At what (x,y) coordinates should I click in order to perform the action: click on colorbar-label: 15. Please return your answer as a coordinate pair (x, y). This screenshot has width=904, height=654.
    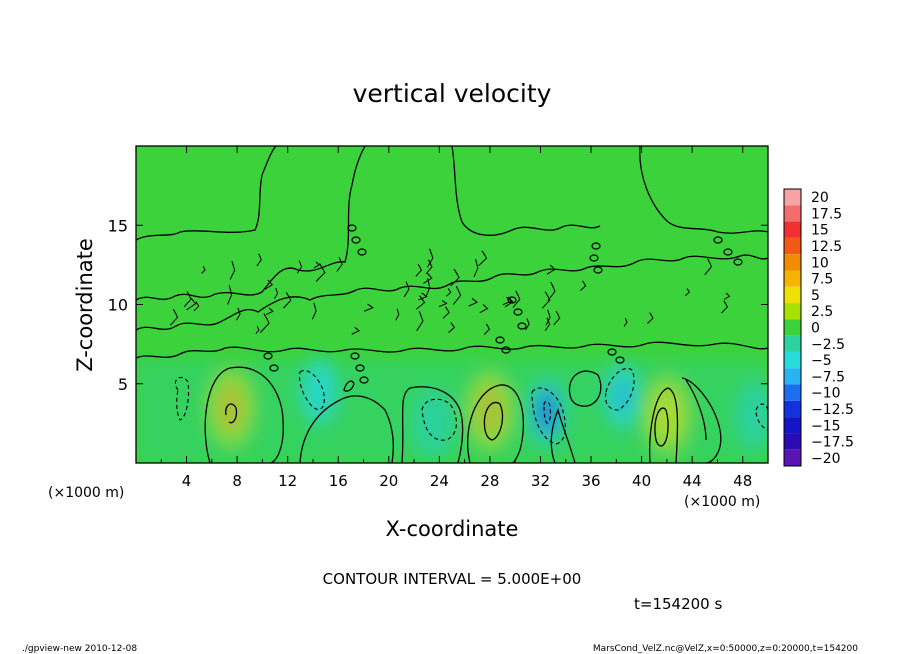
    Looking at the image, I should click on (820, 231).